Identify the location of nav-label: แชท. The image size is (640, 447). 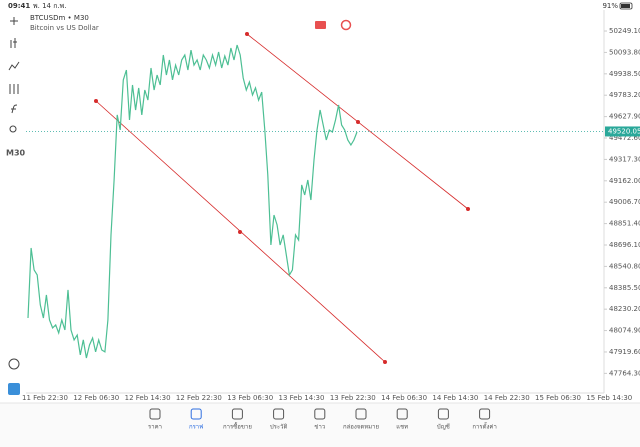
(402, 427).